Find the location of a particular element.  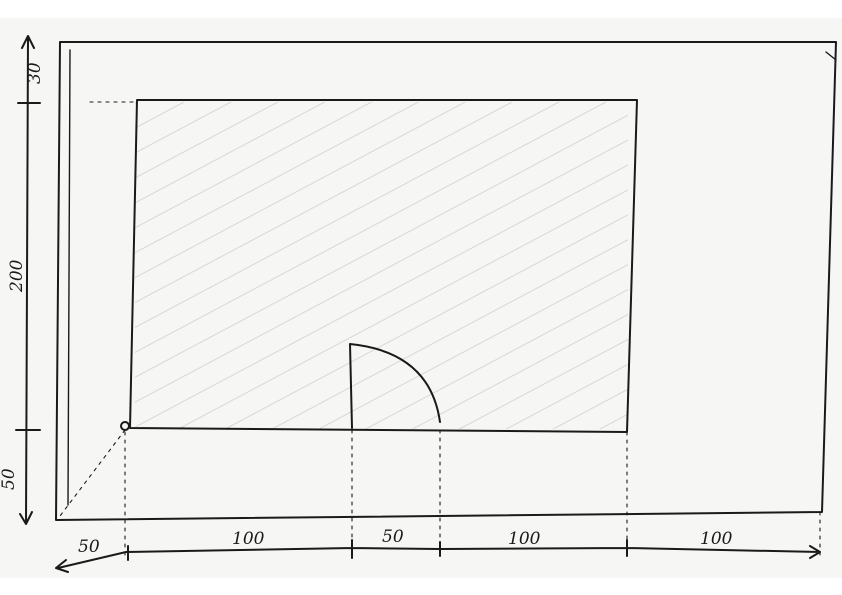

label-segment-1: 100 is located at coordinates (248, 539).